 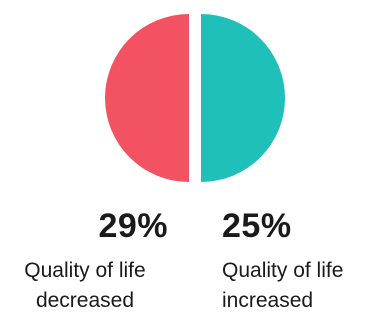 I want to click on percent-decreased: 29%, so click(x=133, y=226).